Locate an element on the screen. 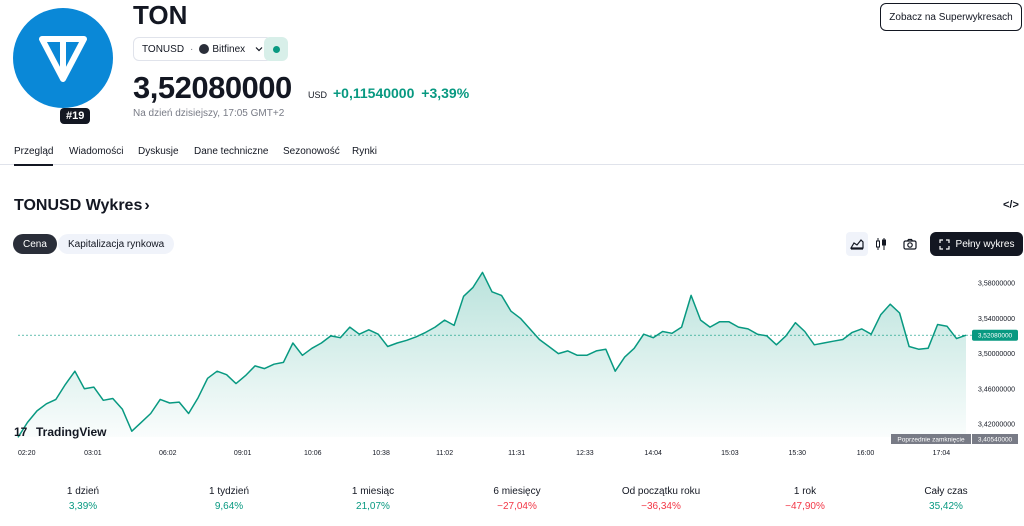 The width and height of the screenshot is (1024, 526). ton-logo-icon is located at coordinates (63, 58).